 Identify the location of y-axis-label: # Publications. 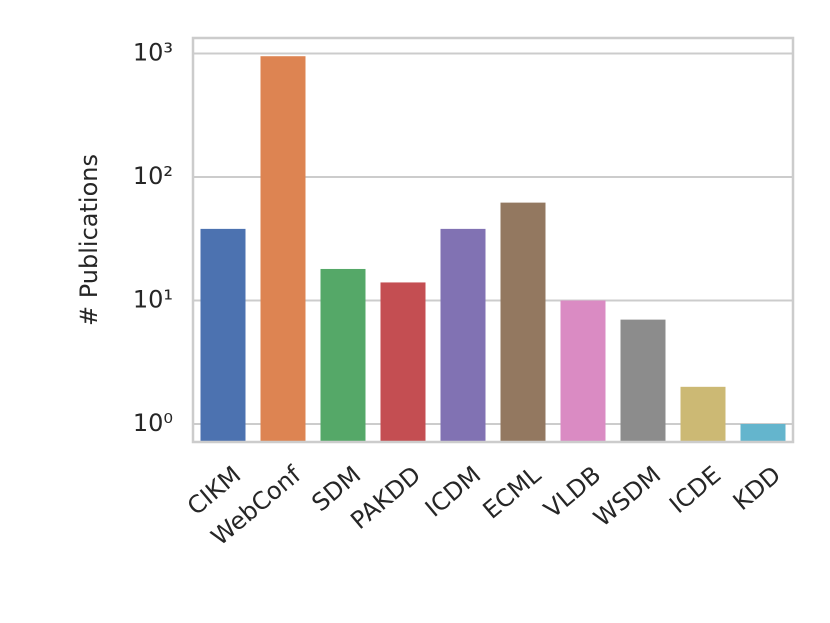
(89, 240).